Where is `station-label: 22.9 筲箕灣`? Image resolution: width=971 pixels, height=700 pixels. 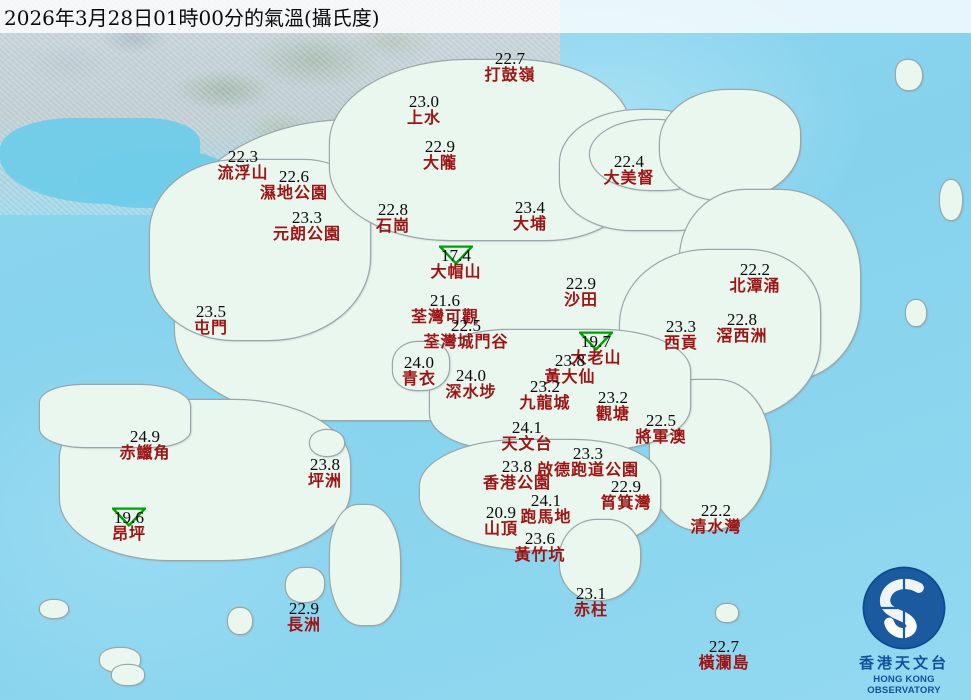
station-label: 22.9 筲箕灣 is located at coordinates (625, 495).